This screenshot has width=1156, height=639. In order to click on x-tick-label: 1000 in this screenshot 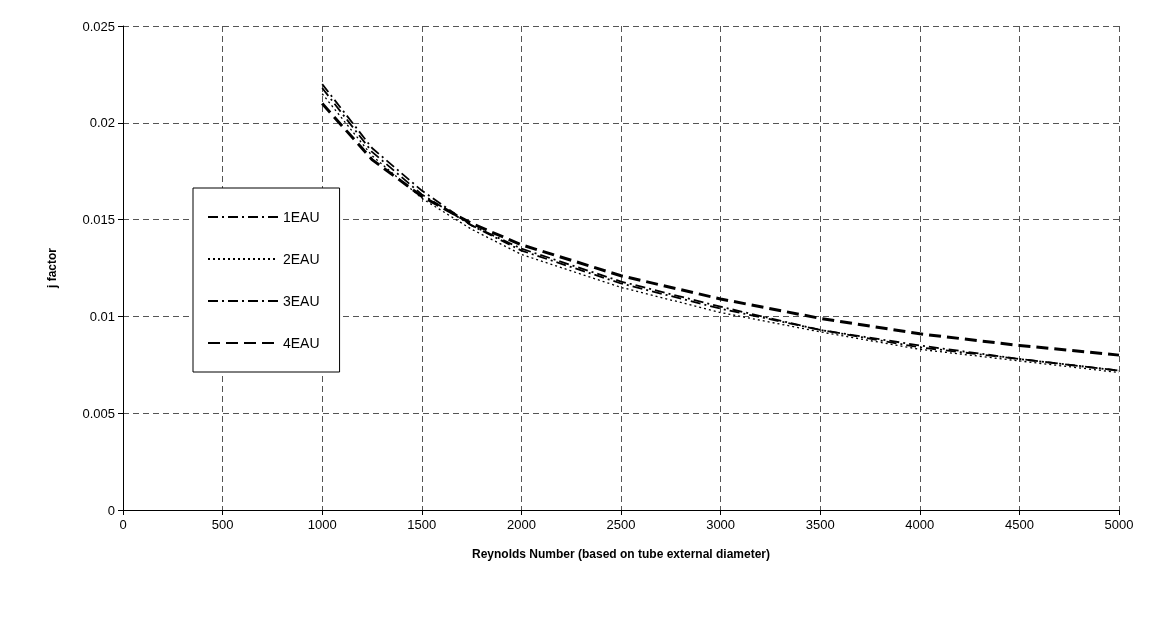, I will do `click(322, 524)`.